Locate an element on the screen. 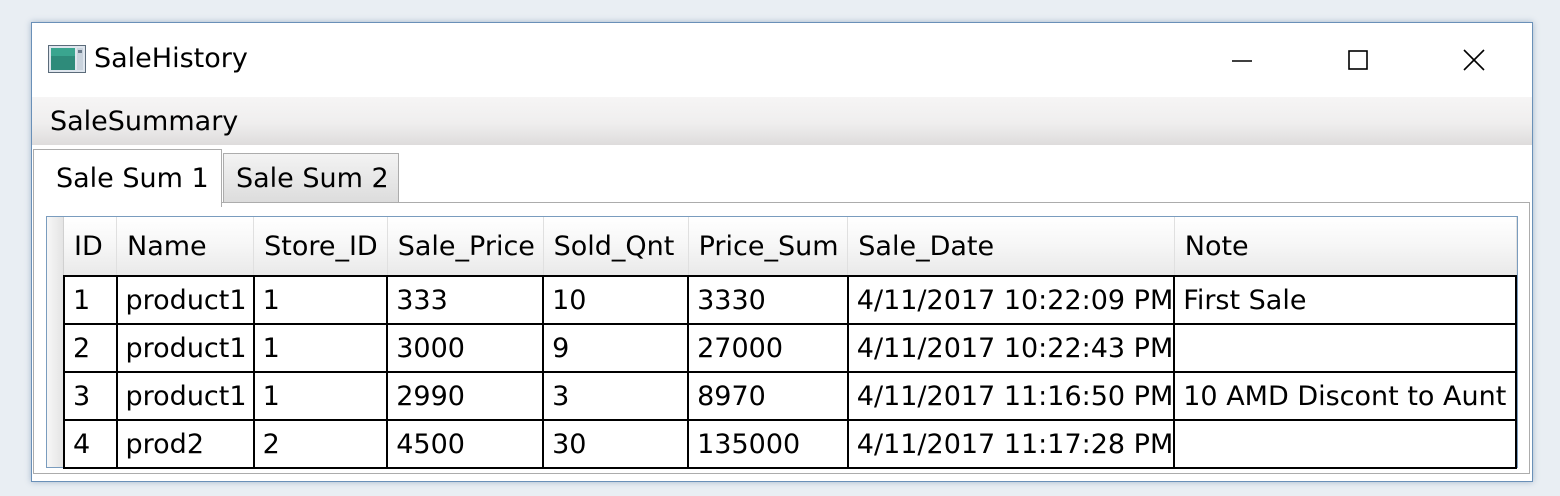 Image resolution: width=1560 pixels, height=496 pixels. cell-price-sum: 27000 is located at coordinates (768, 348).